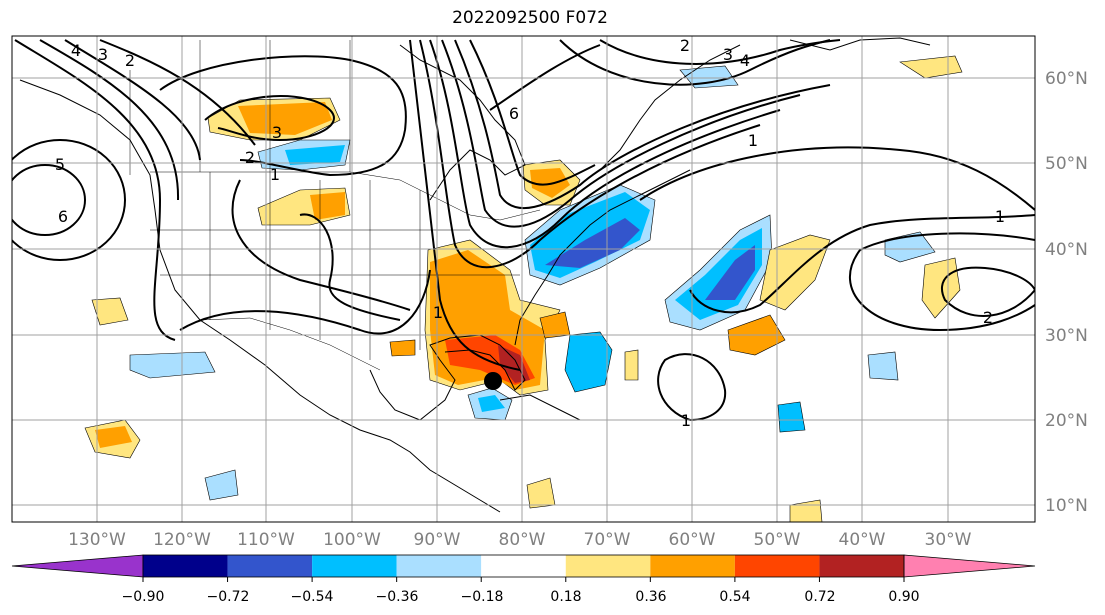 This screenshot has width=1105, height=615. I want to click on lat-label: 20°N, so click(1066, 421).